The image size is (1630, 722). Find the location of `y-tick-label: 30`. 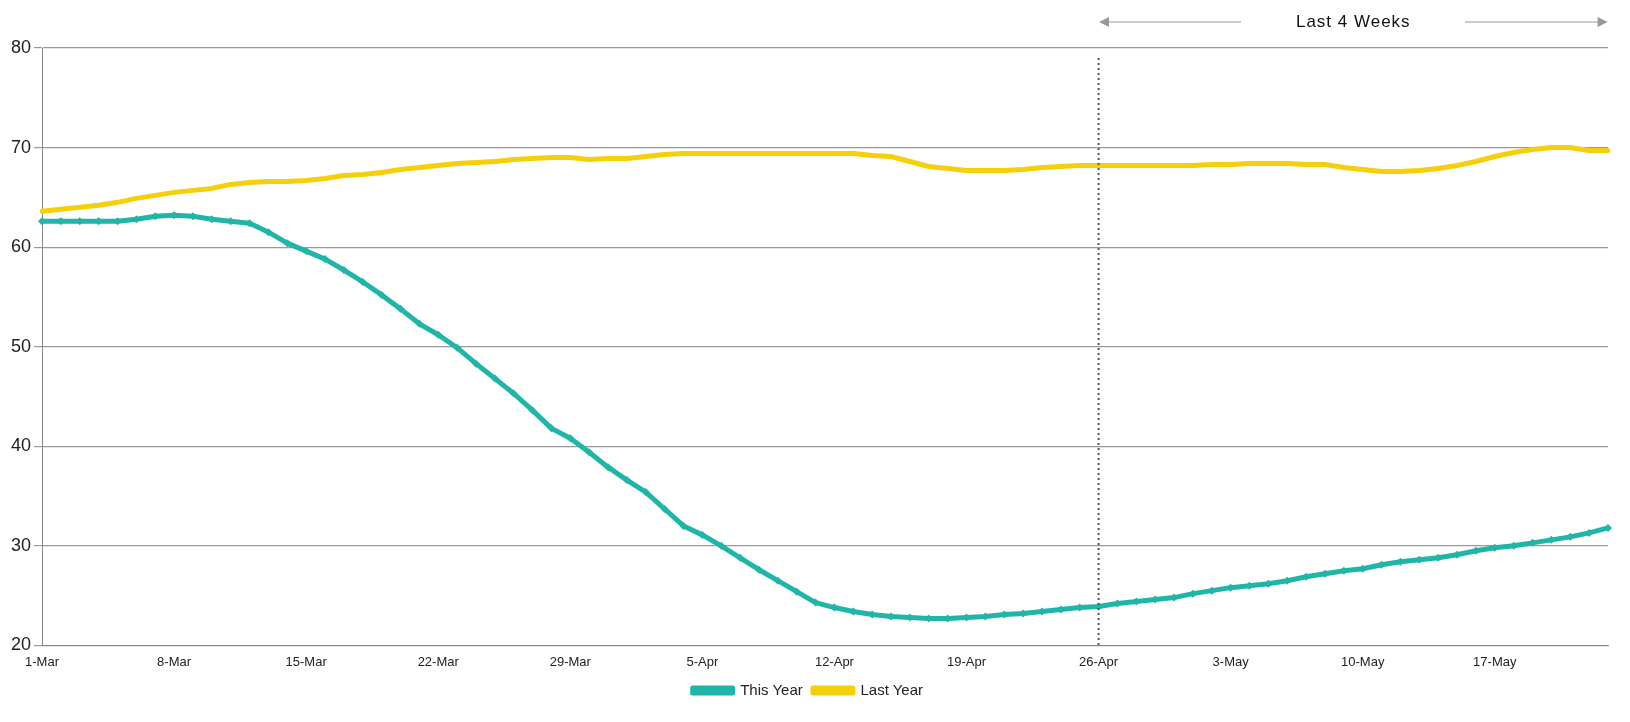

y-tick-label: 30 is located at coordinates (21, 544).